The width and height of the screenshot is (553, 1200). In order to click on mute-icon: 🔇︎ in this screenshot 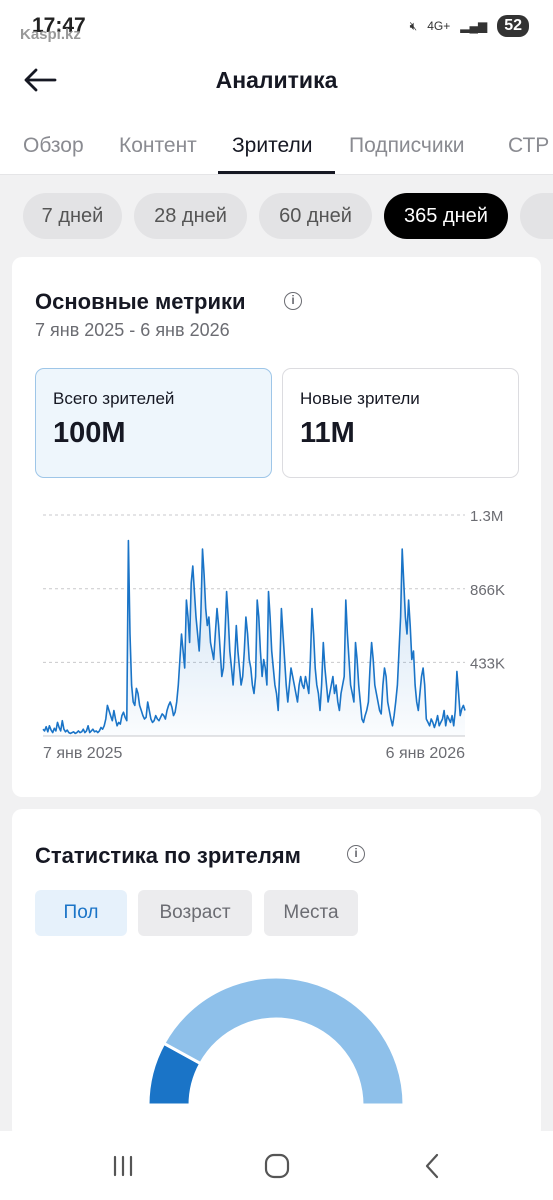, I will do `click(413, 25)`.